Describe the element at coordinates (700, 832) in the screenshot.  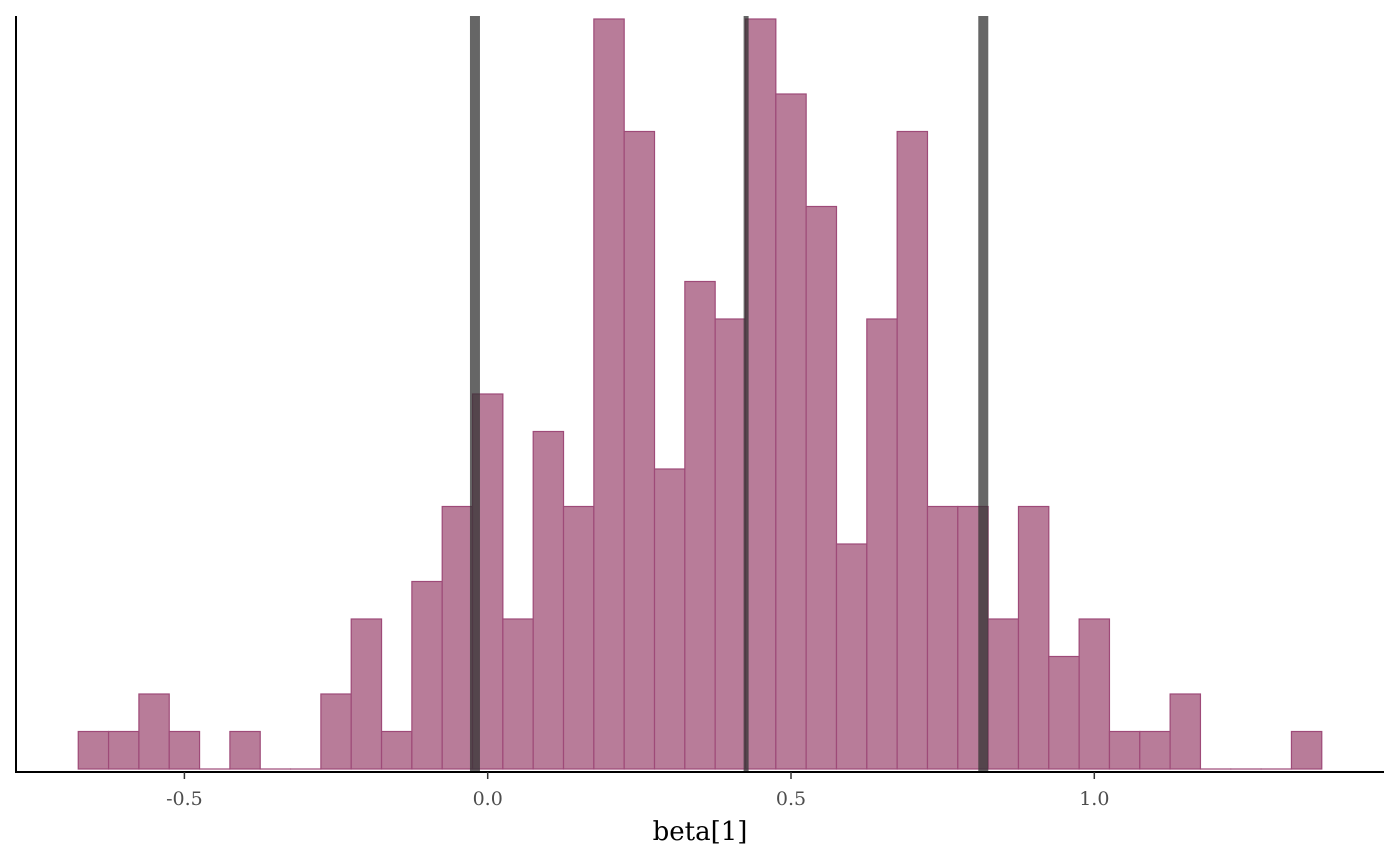
I see `x-axis-title: beta[1]` at that location.